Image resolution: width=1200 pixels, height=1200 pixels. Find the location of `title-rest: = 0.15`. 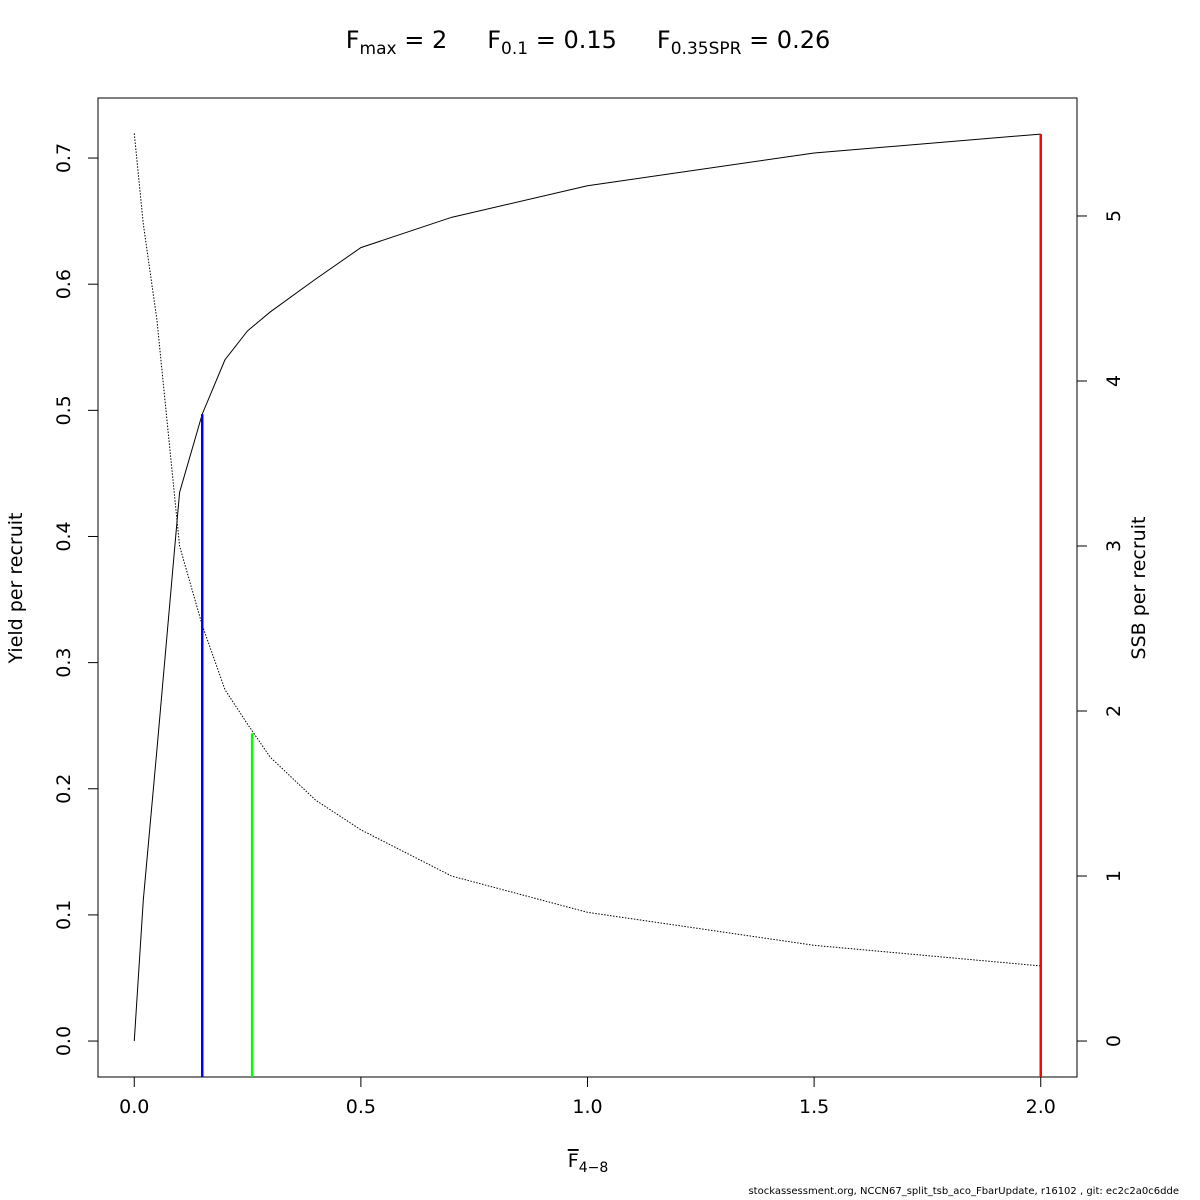

title-rest: = 0.15 is located at coordinates (572, 40).